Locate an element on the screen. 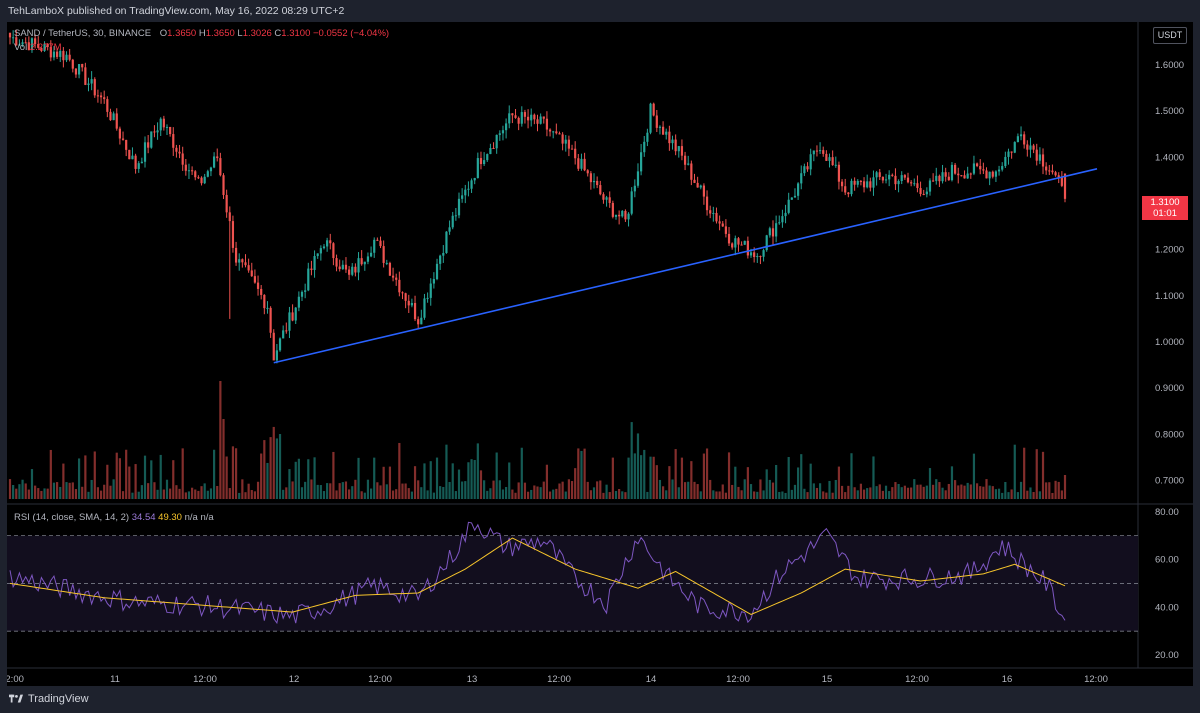  time-axis-tick: 12:00 is located at coordinates (1096, 679).